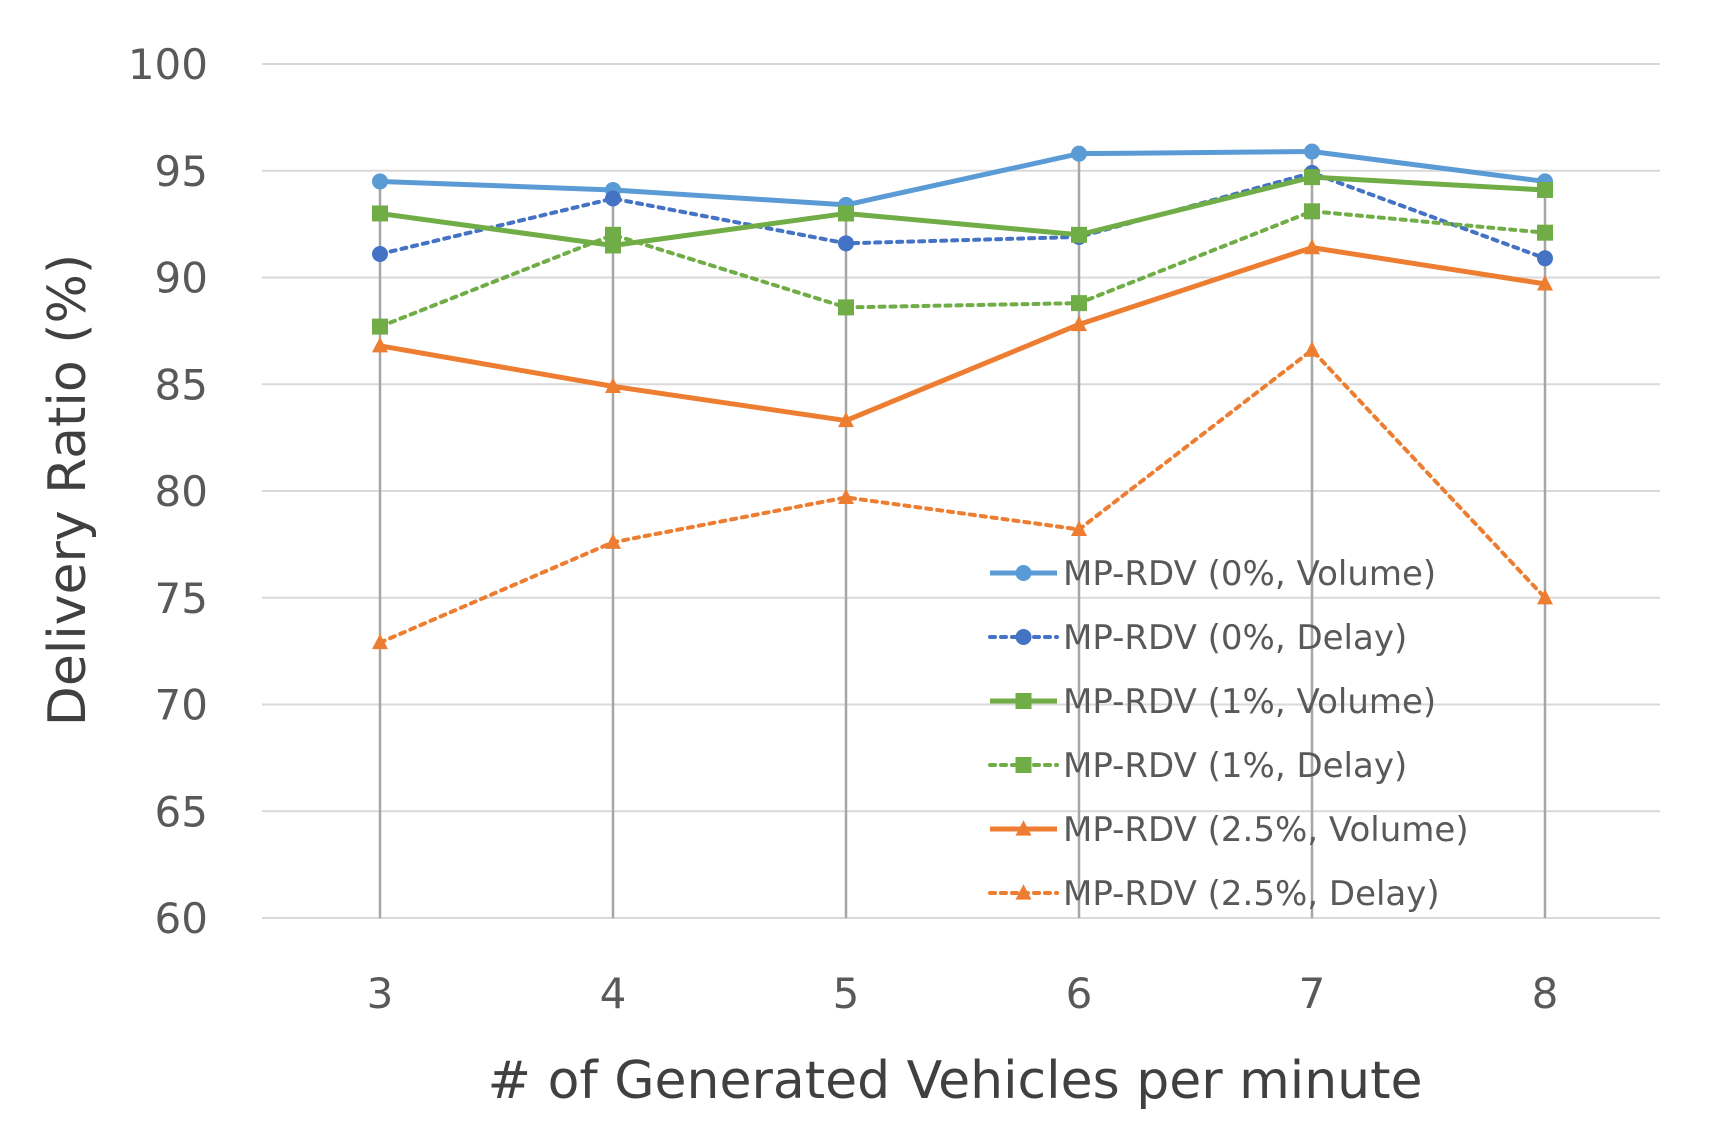 The image size is (1717, 1139). Describe the element at coordinates (1249, 574) in the screenshot. I see `legend-label-1: MP-RDV (0%, Volume)` at that location.